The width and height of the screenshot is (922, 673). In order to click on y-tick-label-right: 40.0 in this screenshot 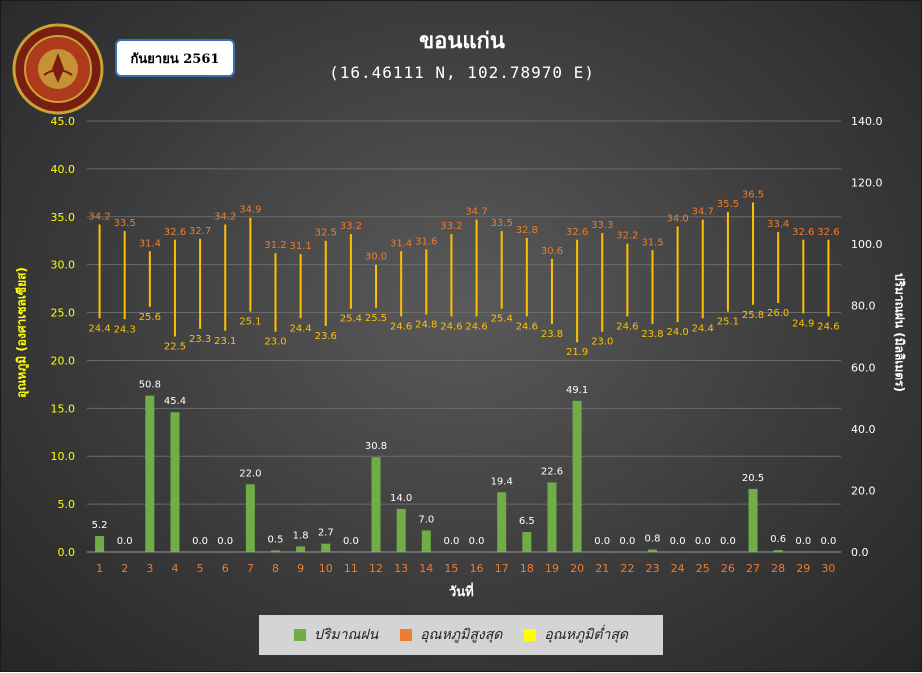, I will do `click(863, 429)`.